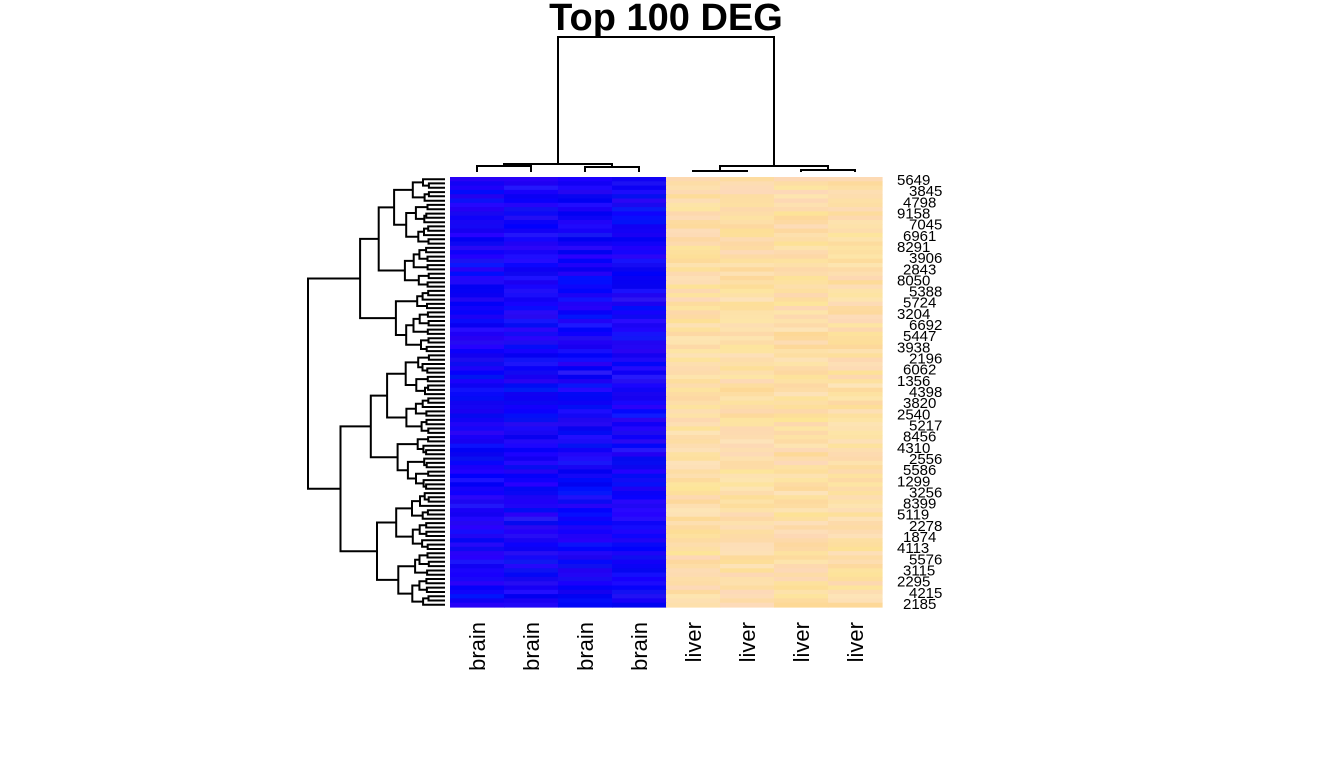 The width and height of the screenshot is (1344, 768). I want to click on column-label: liver, so click(801, 642).